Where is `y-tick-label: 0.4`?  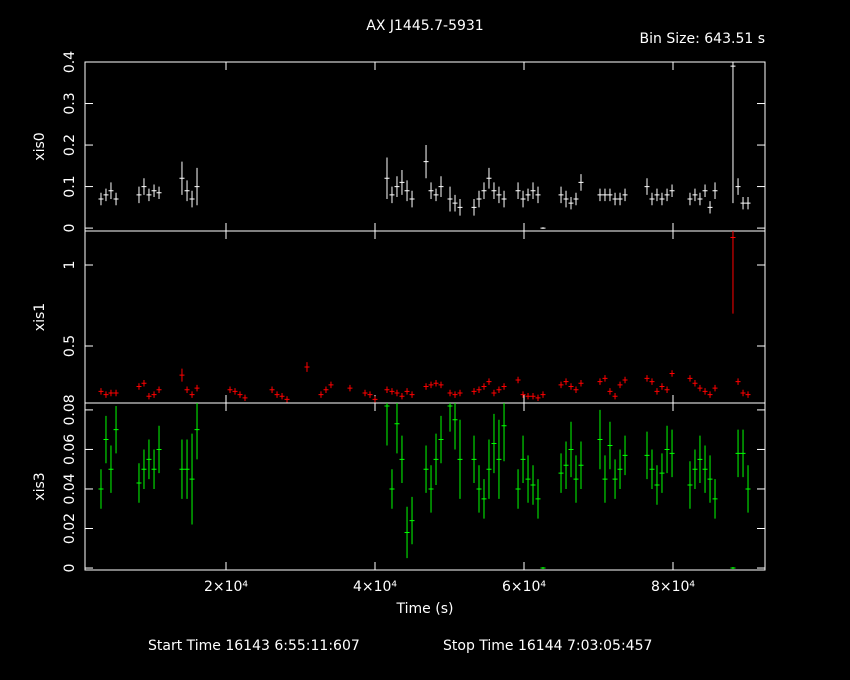
y-tick-label: 0.4 is located at coordinates (70, 62).